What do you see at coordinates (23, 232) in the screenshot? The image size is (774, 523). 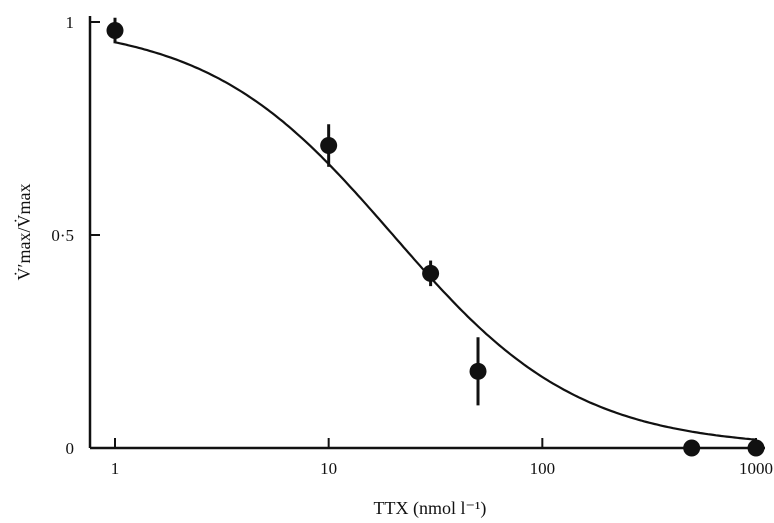 I see `y-axis-label: V̇′max/V̇max` at bounding box center [23, 232].